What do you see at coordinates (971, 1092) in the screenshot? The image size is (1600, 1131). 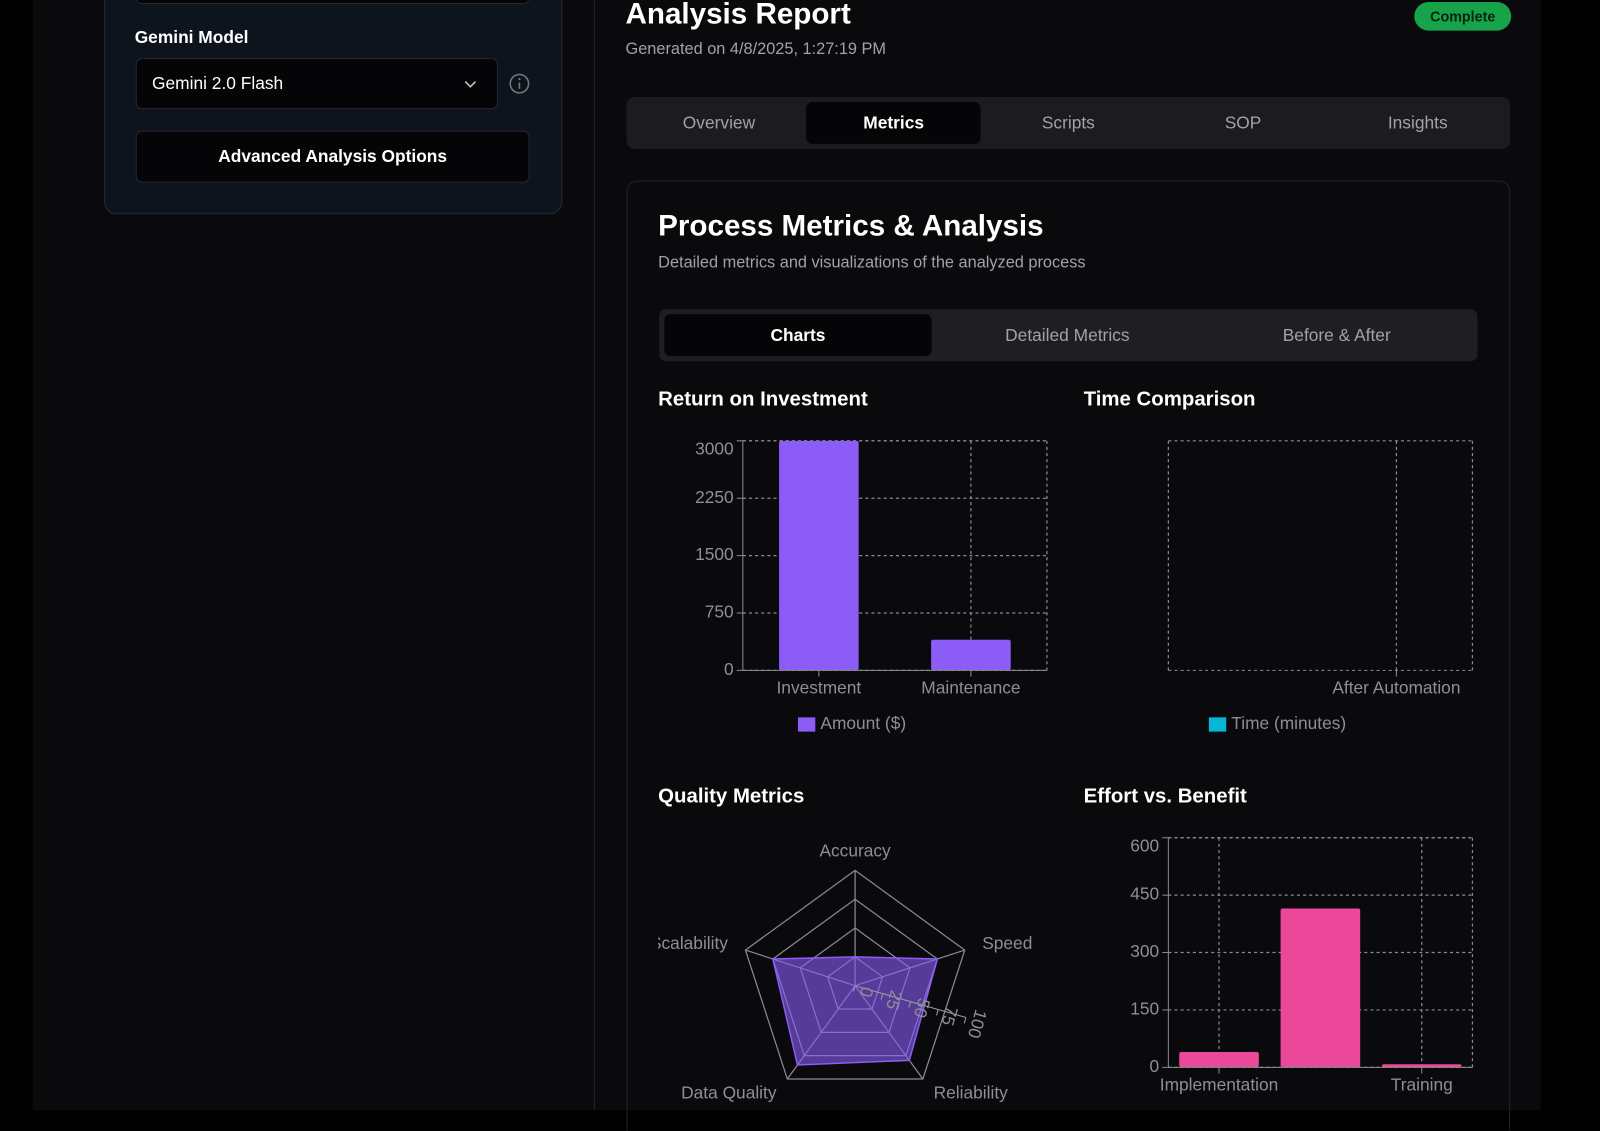 I see `axis-label: Reliability` at bounding box center [971, 1092].